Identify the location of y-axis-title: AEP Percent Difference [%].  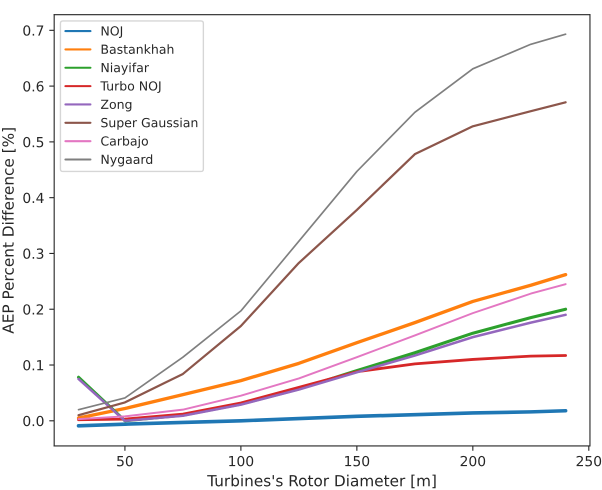
(9, 231).